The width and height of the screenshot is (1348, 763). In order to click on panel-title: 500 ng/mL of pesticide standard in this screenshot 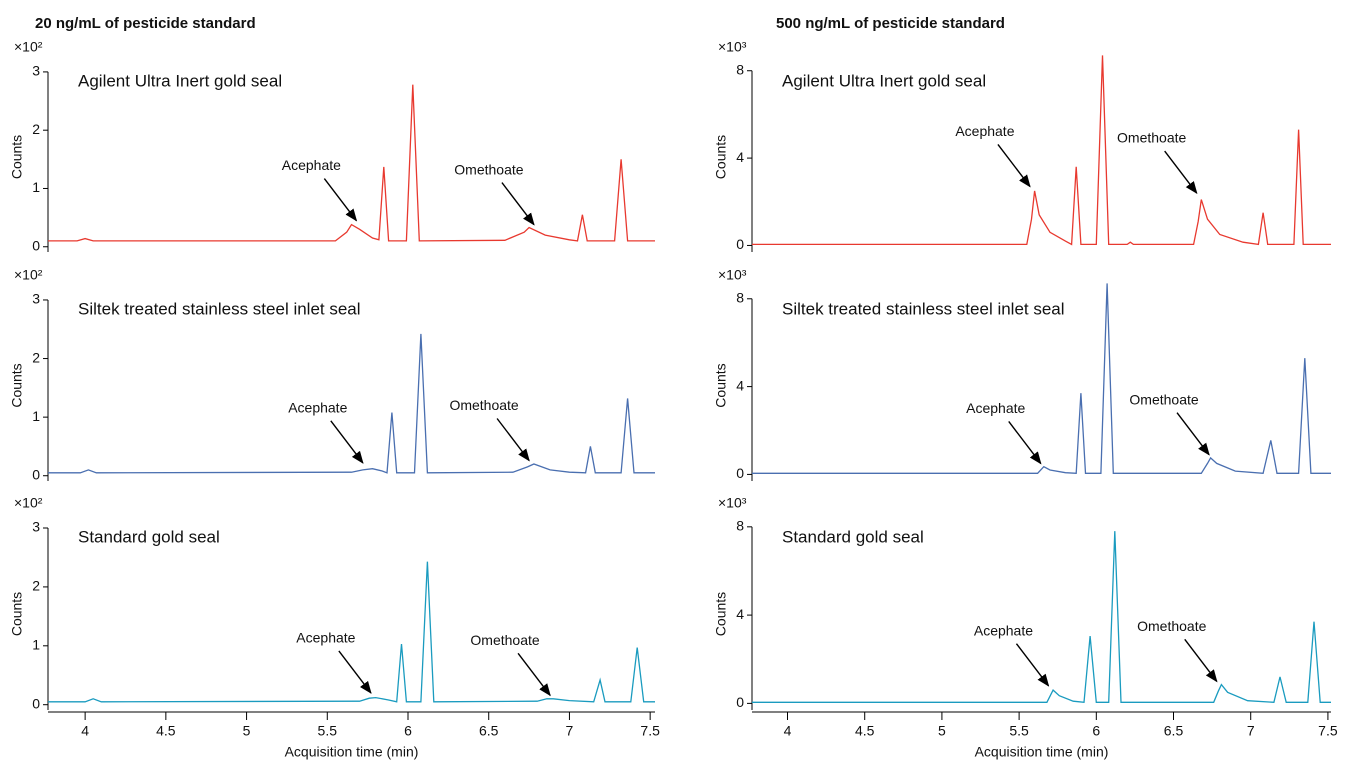, I will do `click(890, 23)`.